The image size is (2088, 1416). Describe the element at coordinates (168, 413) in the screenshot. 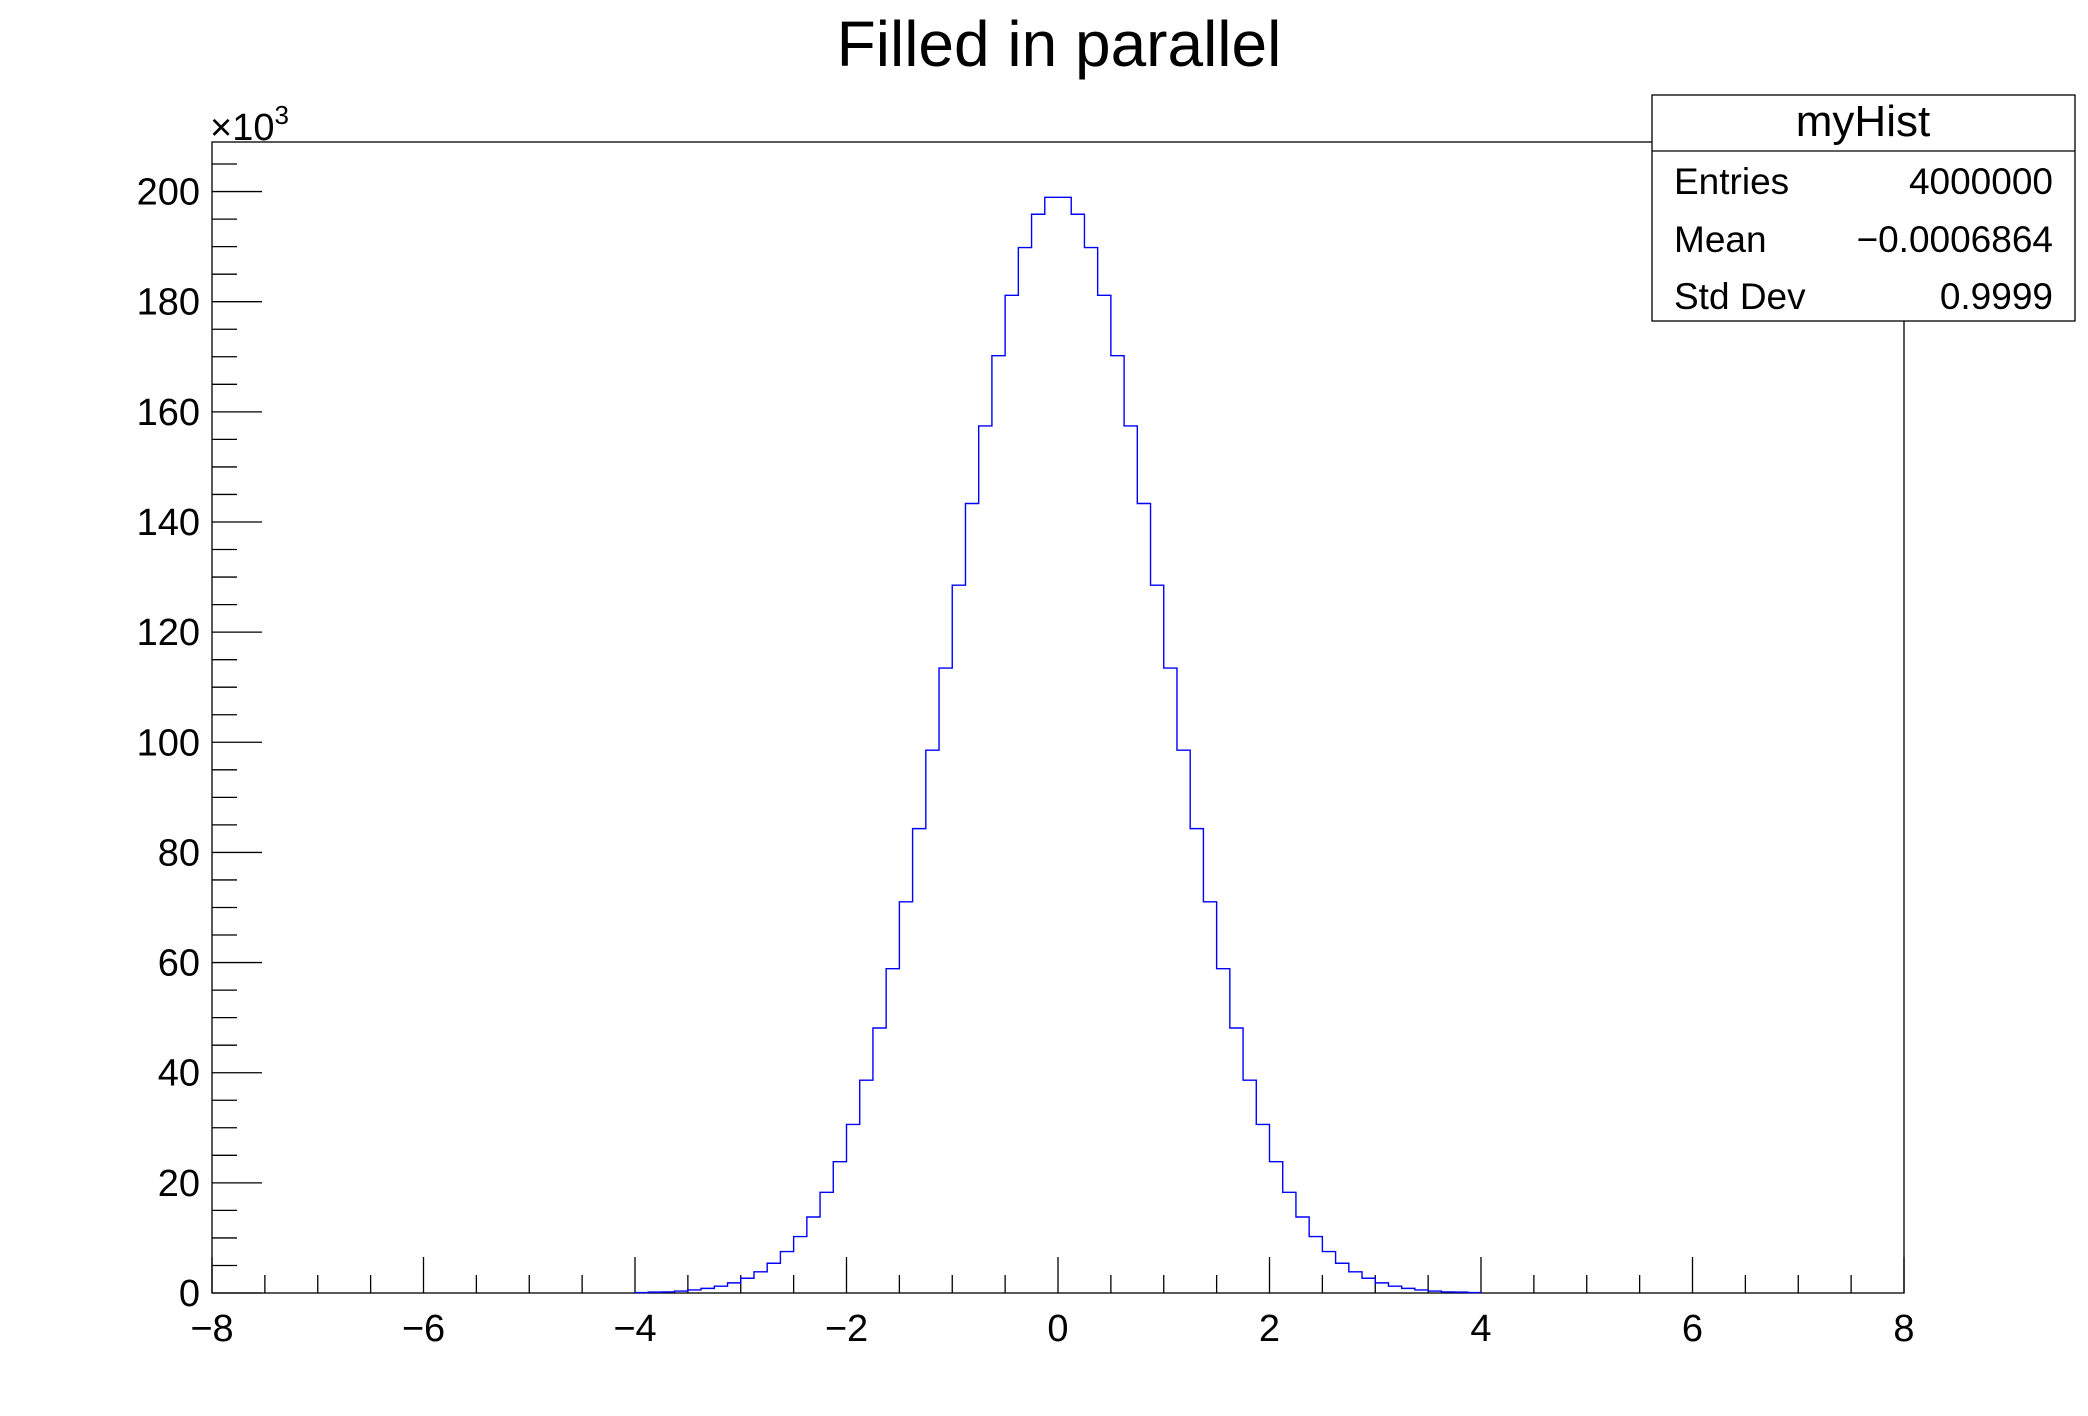

I see `y-tick-label: 160` at that location.